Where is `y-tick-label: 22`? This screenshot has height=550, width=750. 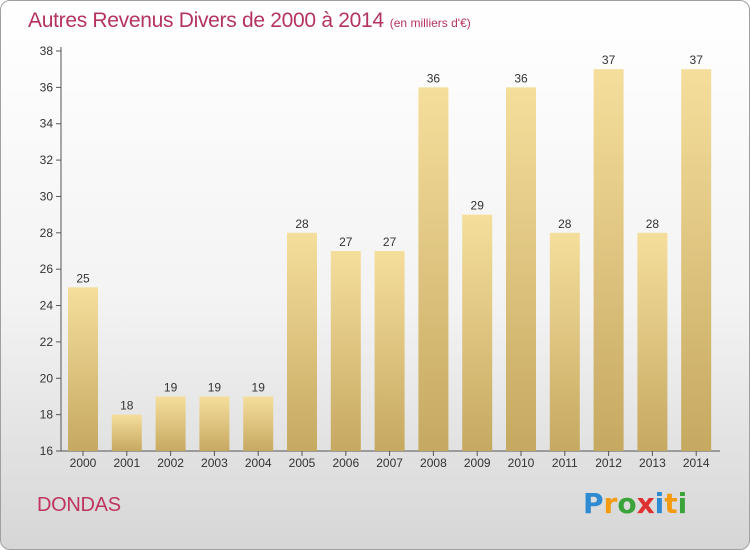 y-tick-label: 22 is located at coordinates (47, 342).